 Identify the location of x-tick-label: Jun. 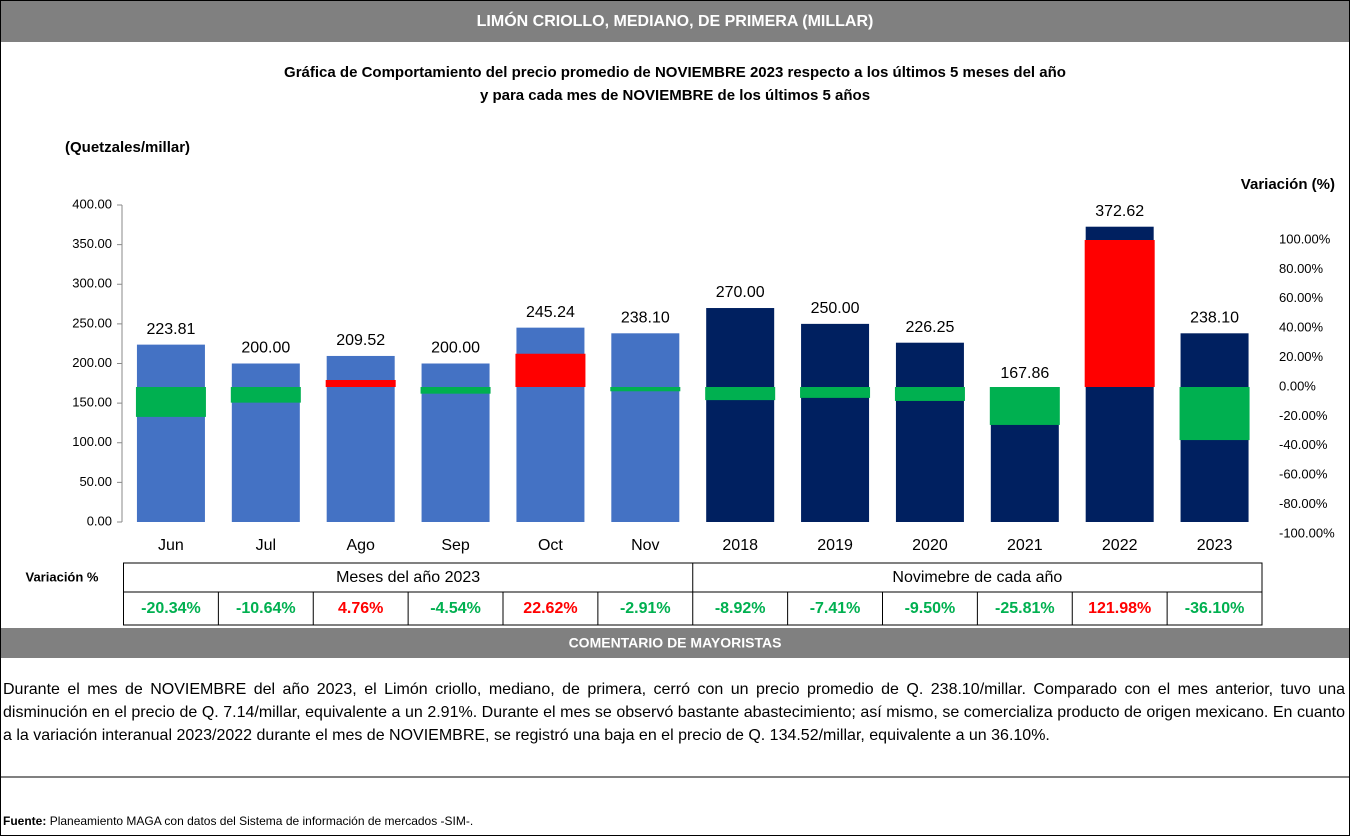
(171, 545).